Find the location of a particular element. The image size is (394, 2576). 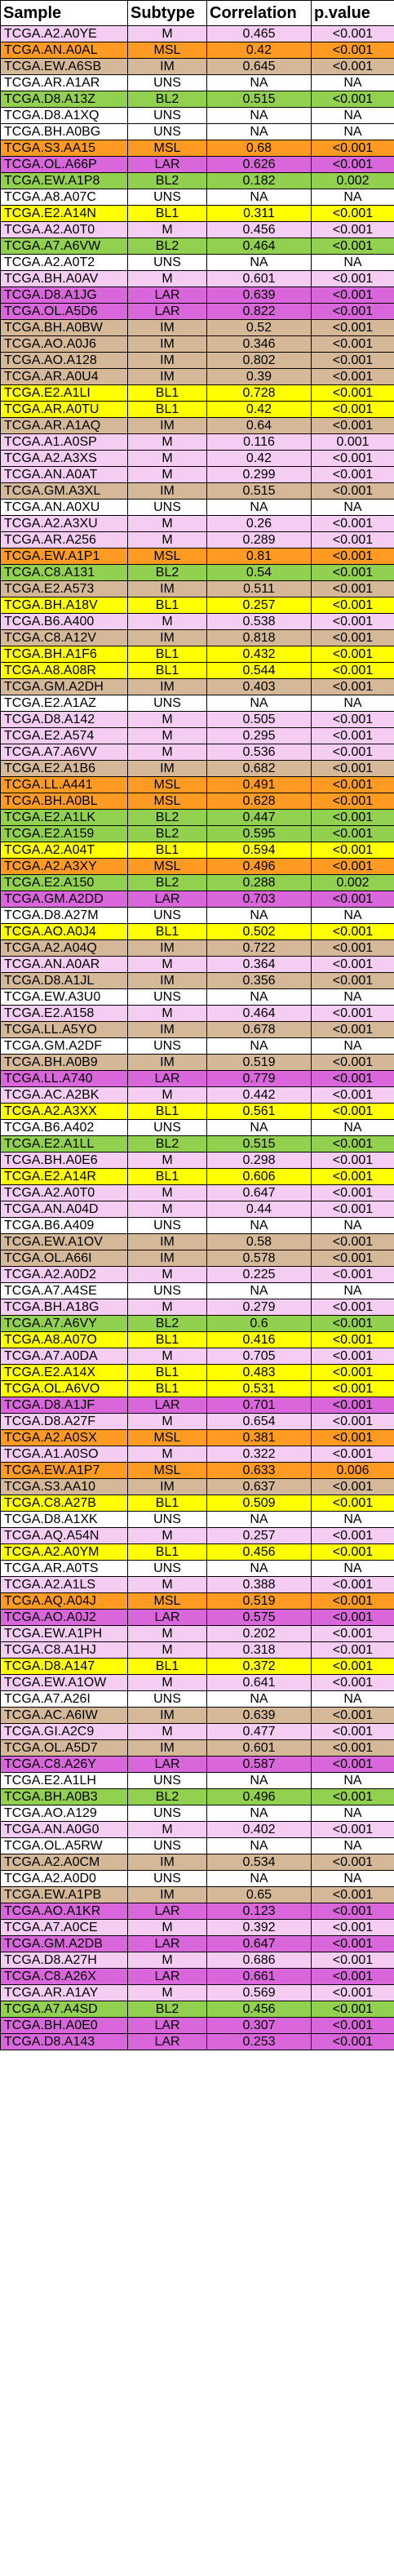

table-row: TCGA.A7.A6VY BL2 0.6 <0.001 is located at coordinates (197, 1323).